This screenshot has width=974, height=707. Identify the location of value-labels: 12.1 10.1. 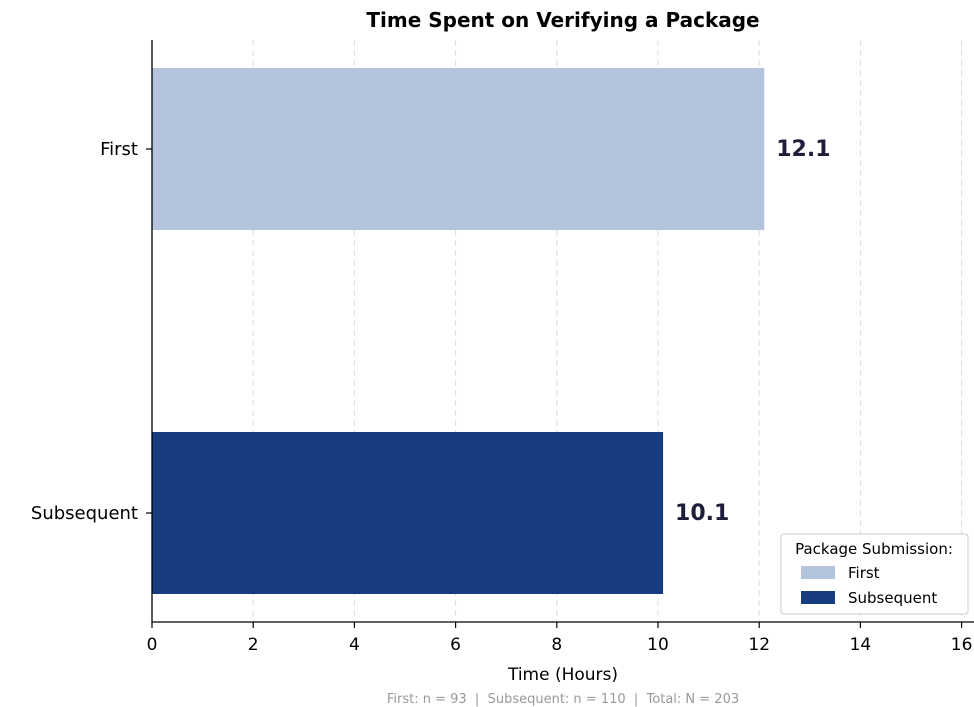
(752, 331).